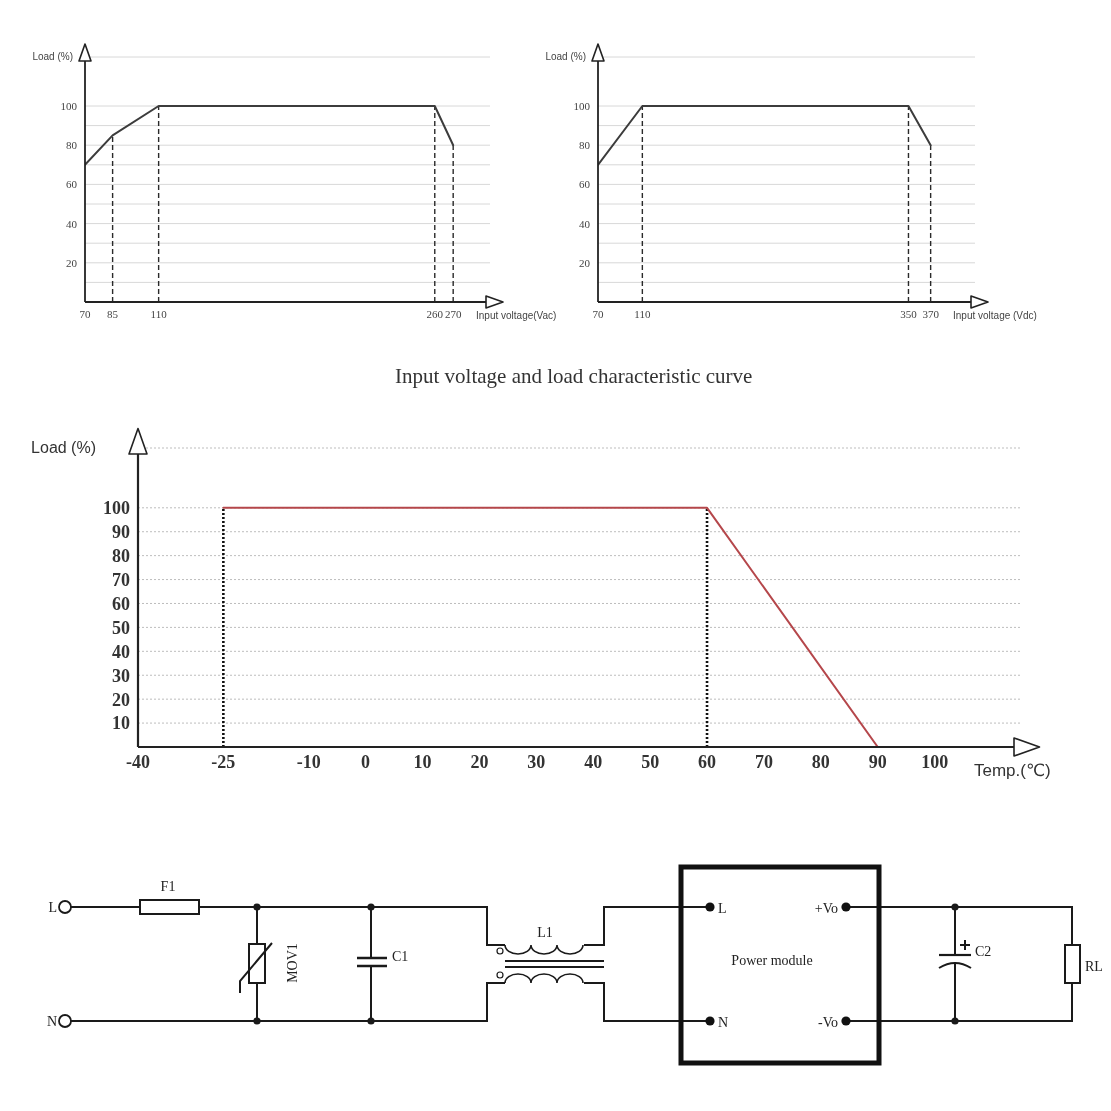  Describe the element at coordinates (435, 313) in the screenshot. I see `x-tick-label: 260` at that location.